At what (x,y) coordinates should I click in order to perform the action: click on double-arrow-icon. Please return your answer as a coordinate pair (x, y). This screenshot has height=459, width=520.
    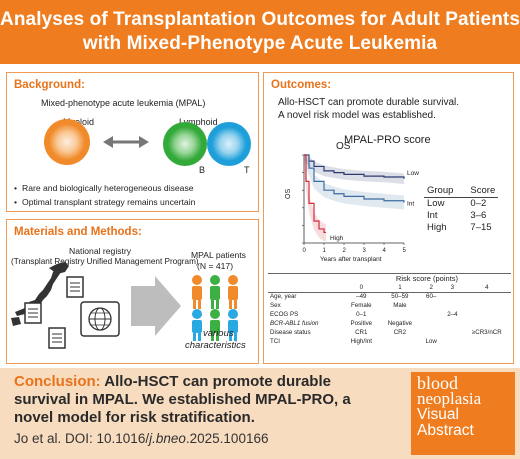
    Looking at the image, I should click on (126, 142).